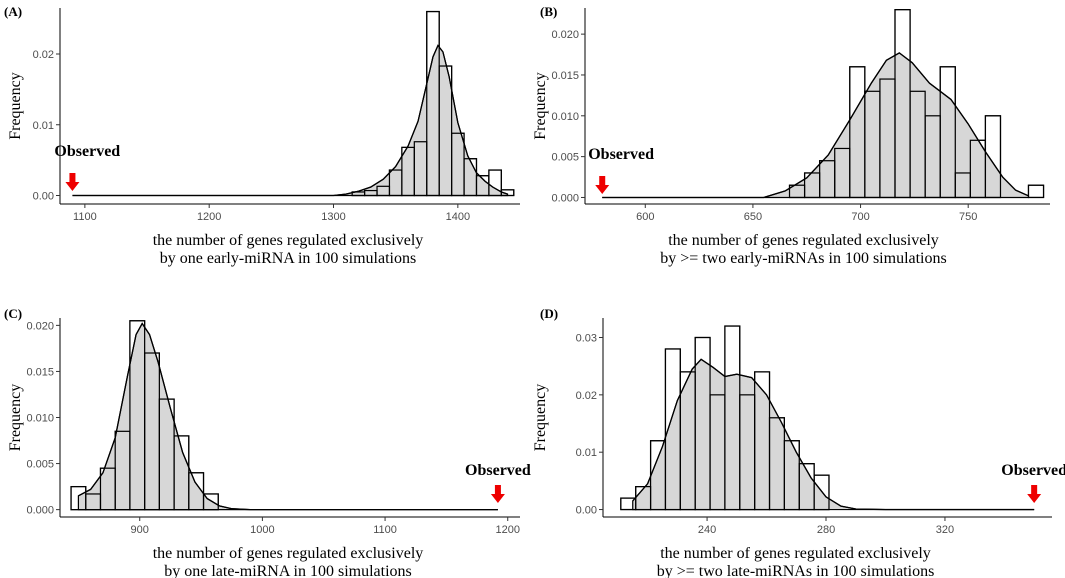  What do you see at coordinates (860, 217) in the screenshot?
I see `panel-b-x-tick-label: 700` at bounding box center [860, 217].